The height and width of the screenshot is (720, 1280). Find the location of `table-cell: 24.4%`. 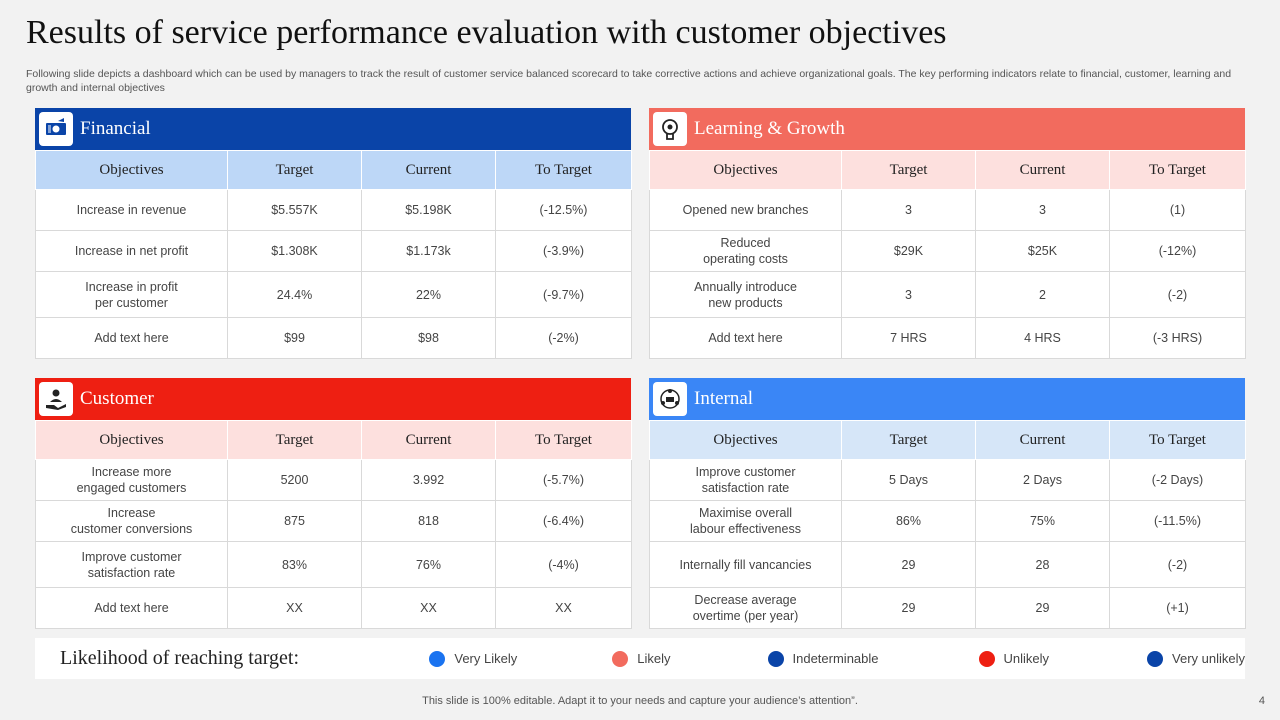

table-cell: 24.4% is located at coordinates (294, 294).